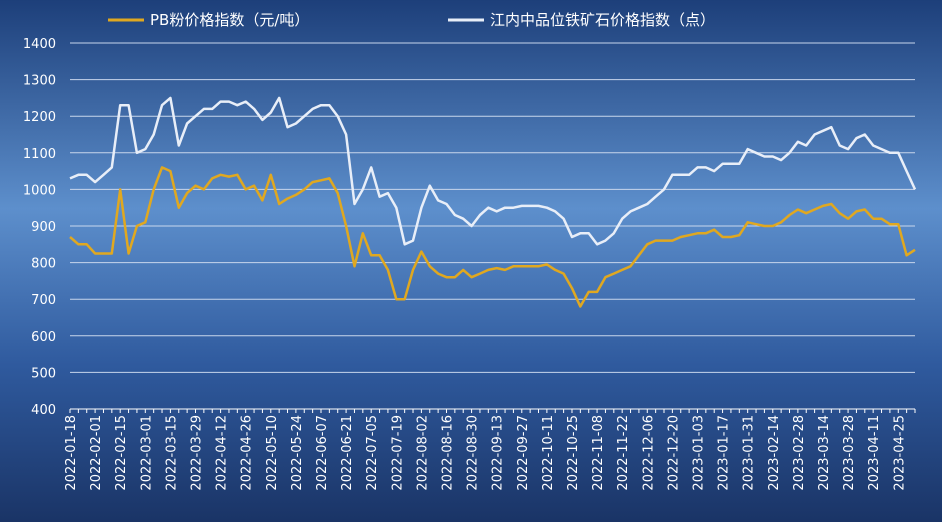 This screenshot has height=526, width=942. Describe the element at coordinates (43, 337) in the screenshot. I see `y-tick-label: 600` at that location.